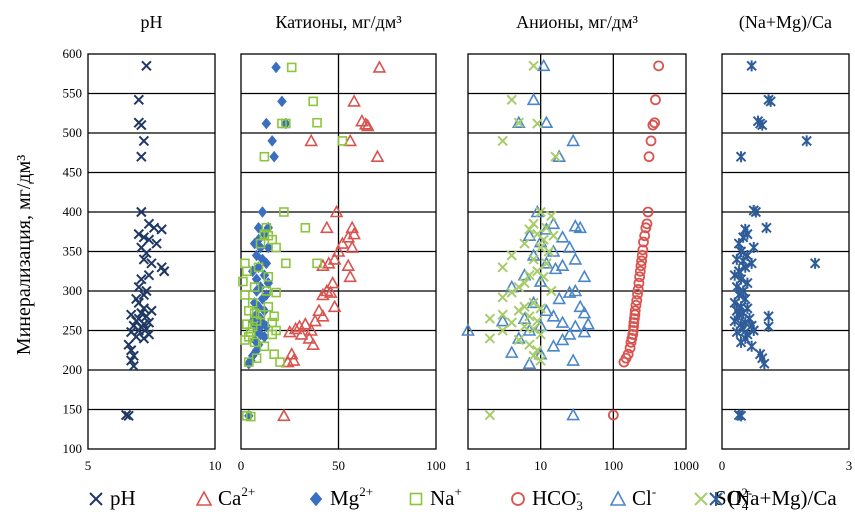 This screenshot has height=524, width=855. I want to click on y-tick-label: 450, so click(73, 172).